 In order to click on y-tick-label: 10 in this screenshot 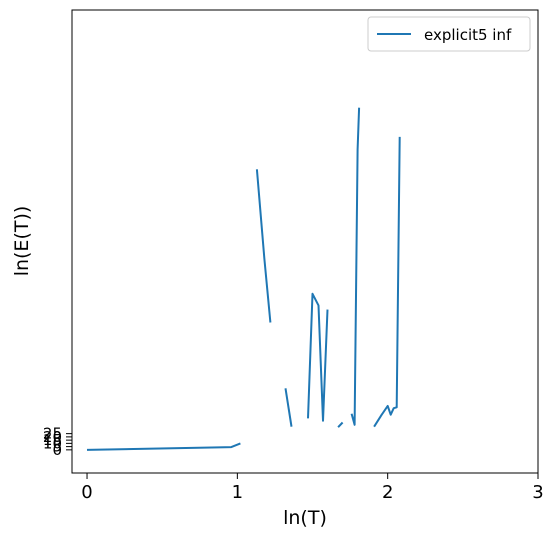, I will do `click(52, 443)`.